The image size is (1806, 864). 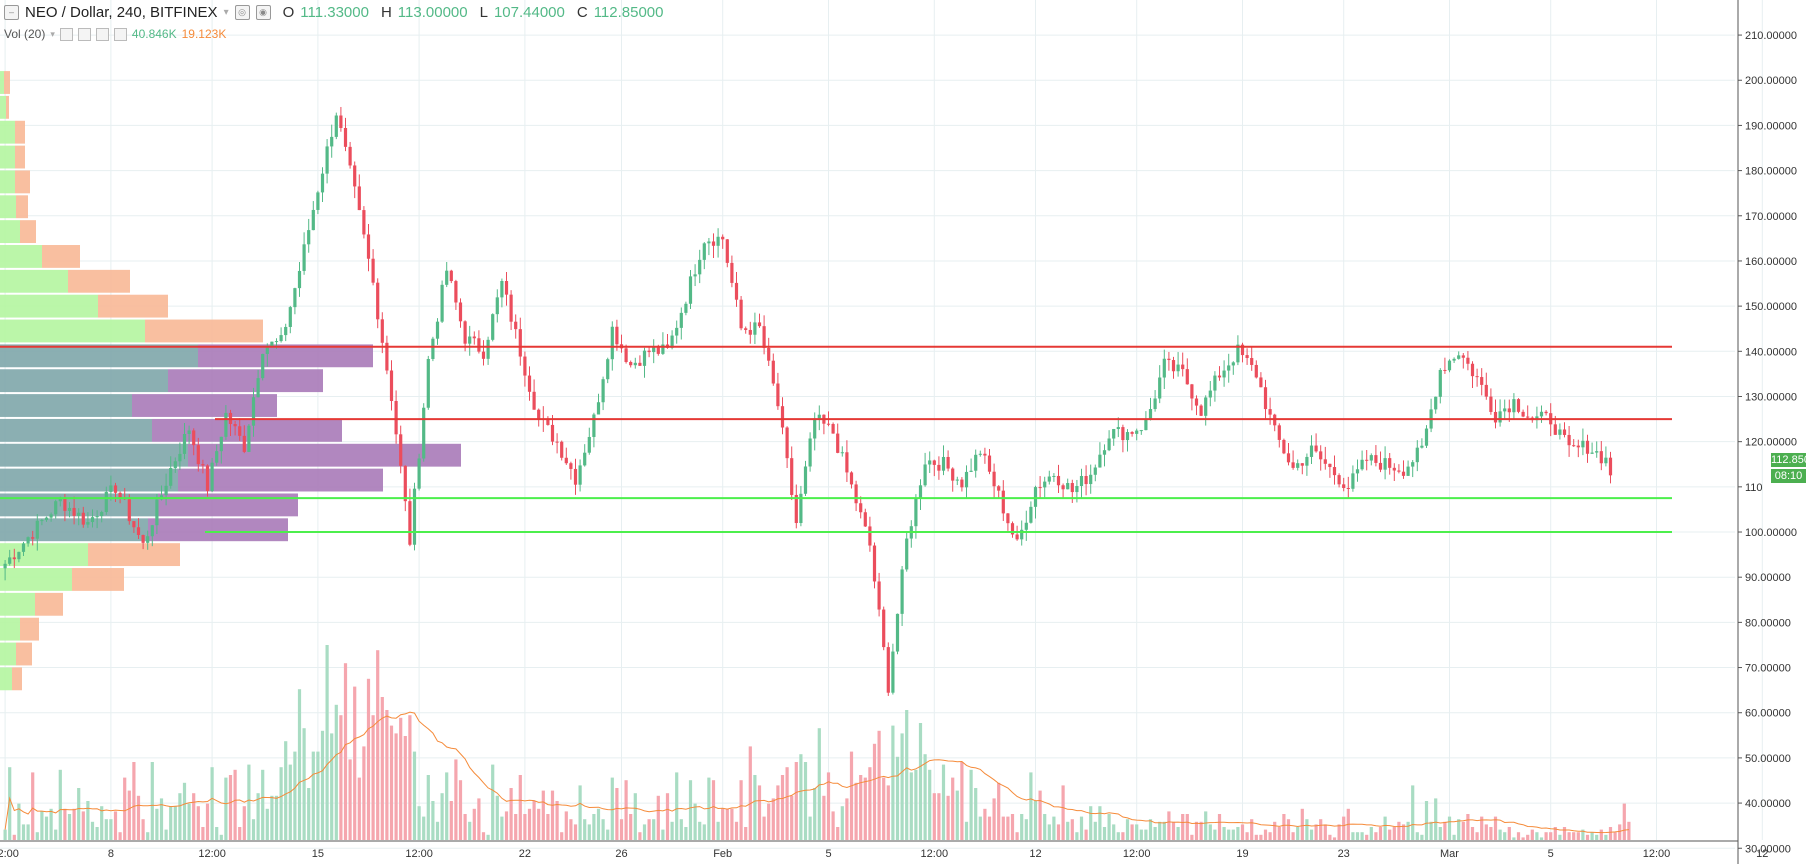 I want to click on price-axis-label: 90.00000, so click(x=1768, y=578).